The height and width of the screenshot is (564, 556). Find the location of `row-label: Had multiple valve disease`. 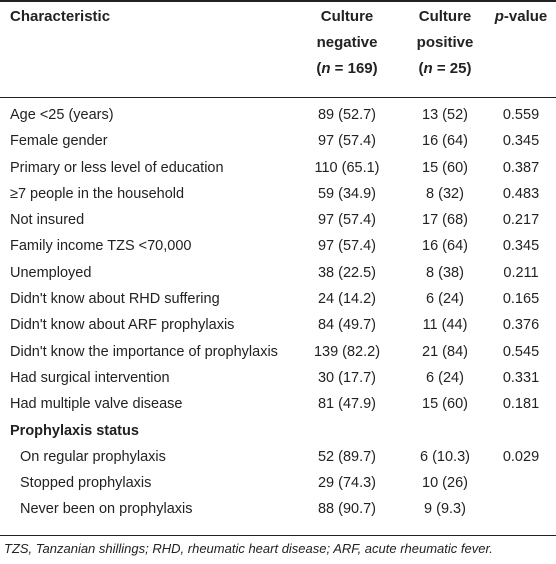

row-label: Had multiple valve disease is located at coordinates (96, 404).